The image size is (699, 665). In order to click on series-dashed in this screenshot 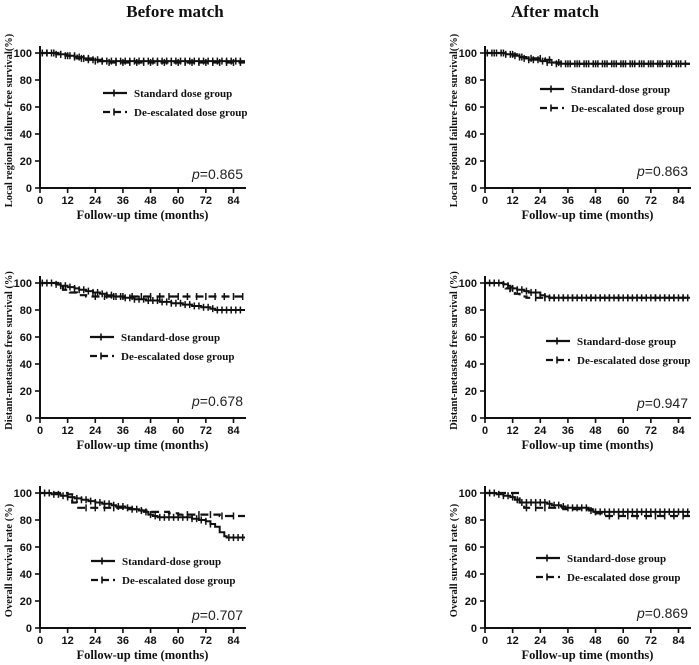, I will do `click(142, 57)`.